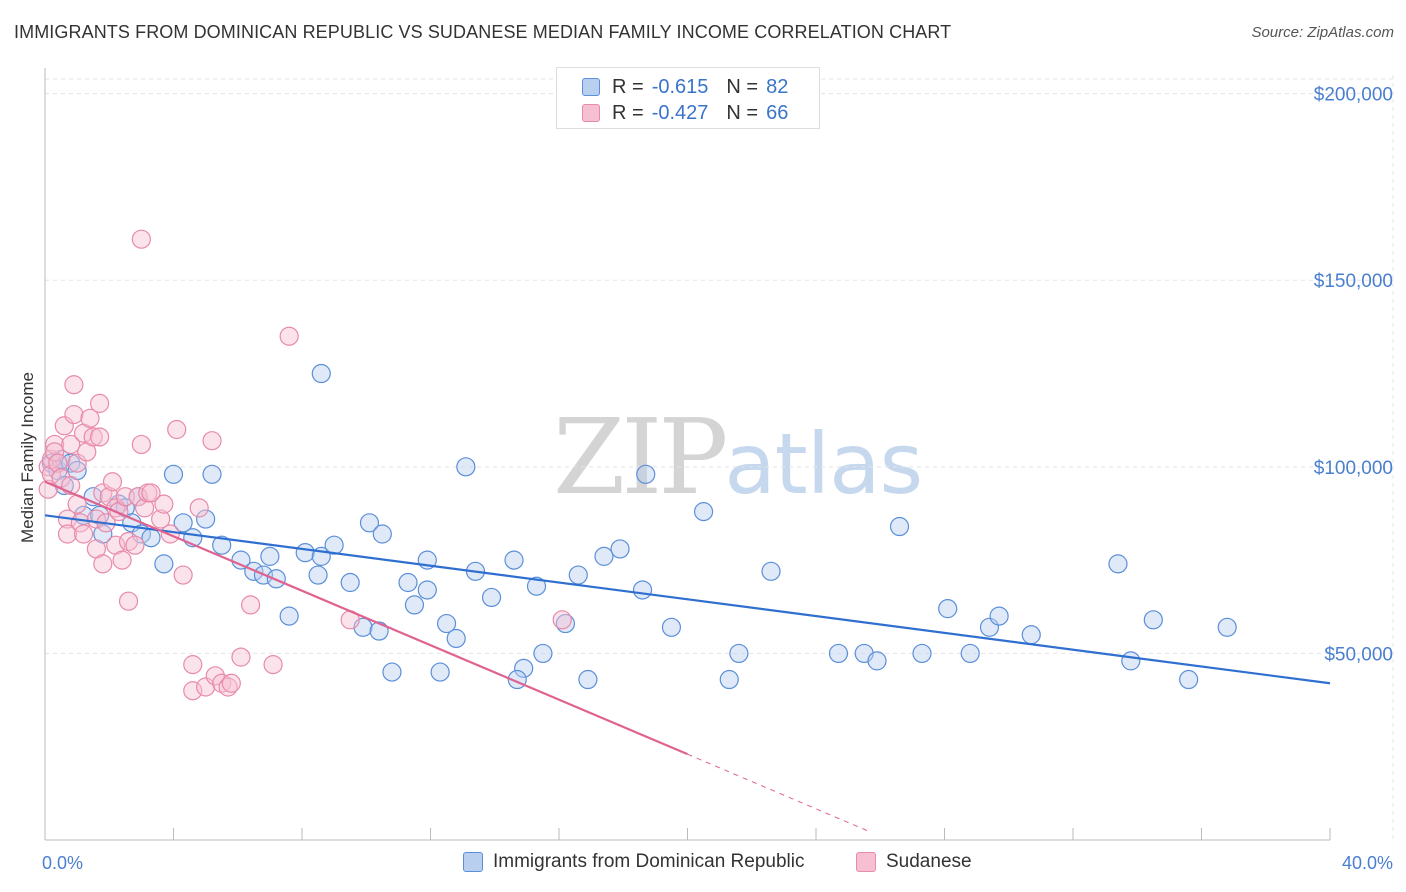 This screenshot has height=892, width=1406. What do you see at coordinates (777, 112) in the screenshot?
I see `legend-n-value: 66` at bounding box center [777, 112].